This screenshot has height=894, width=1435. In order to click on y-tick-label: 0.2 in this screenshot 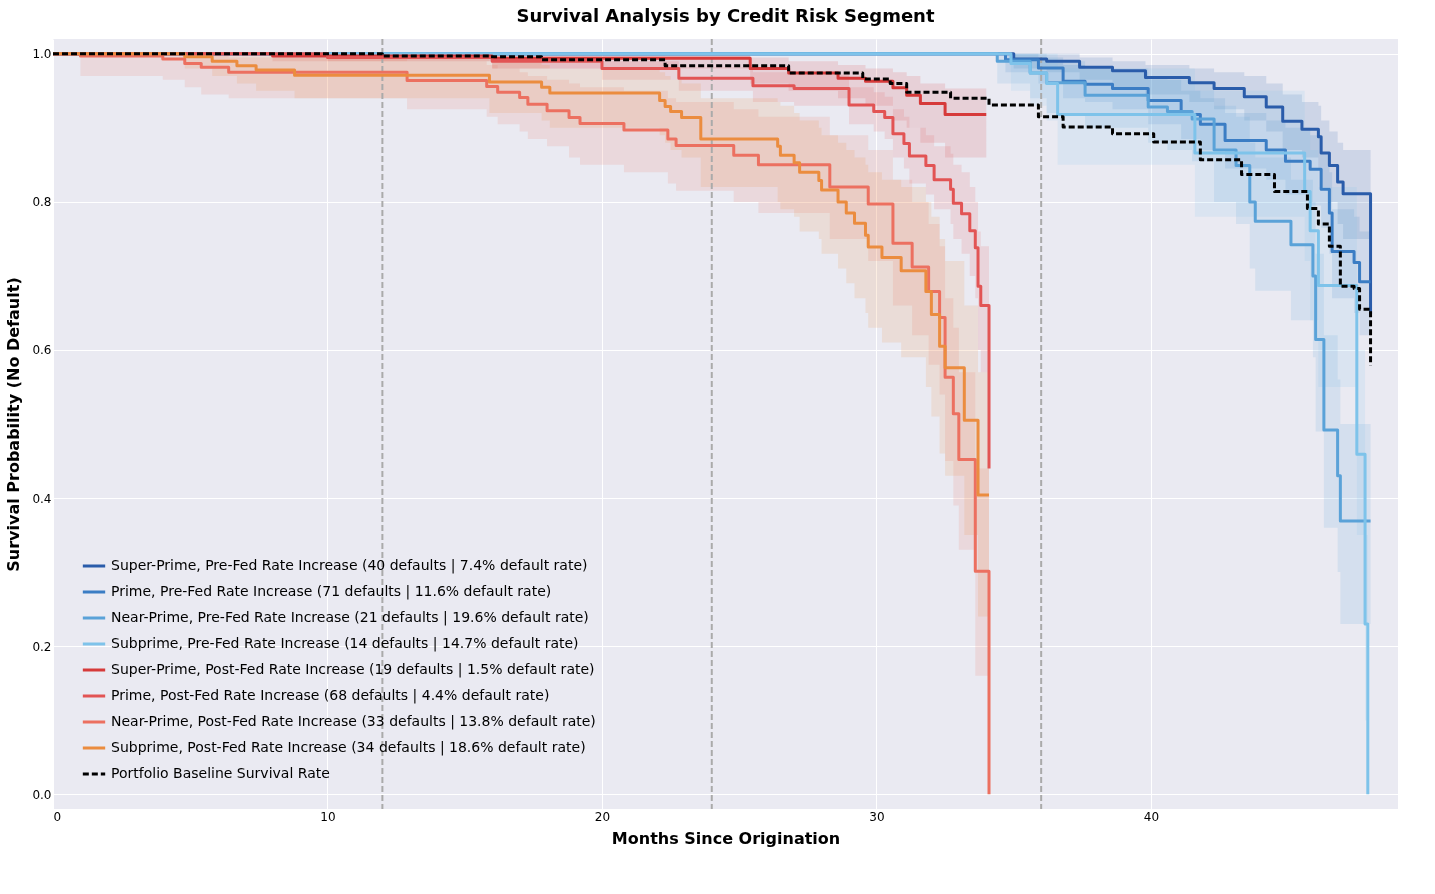, I will do `click(42, 646)`.